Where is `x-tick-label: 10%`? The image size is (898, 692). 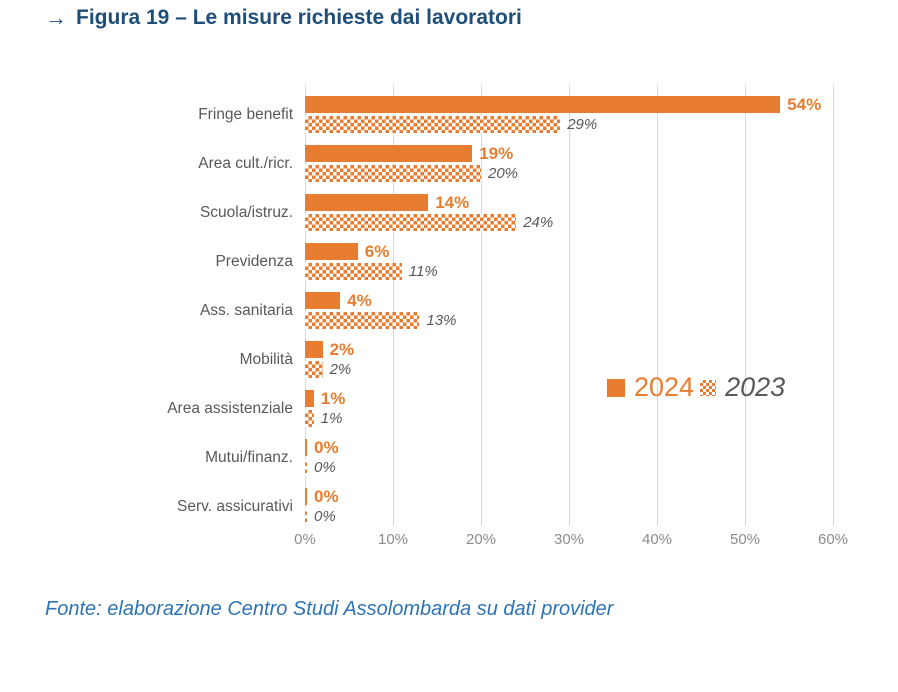 x-tick-label: 10% is located at coordinates (393, 539).